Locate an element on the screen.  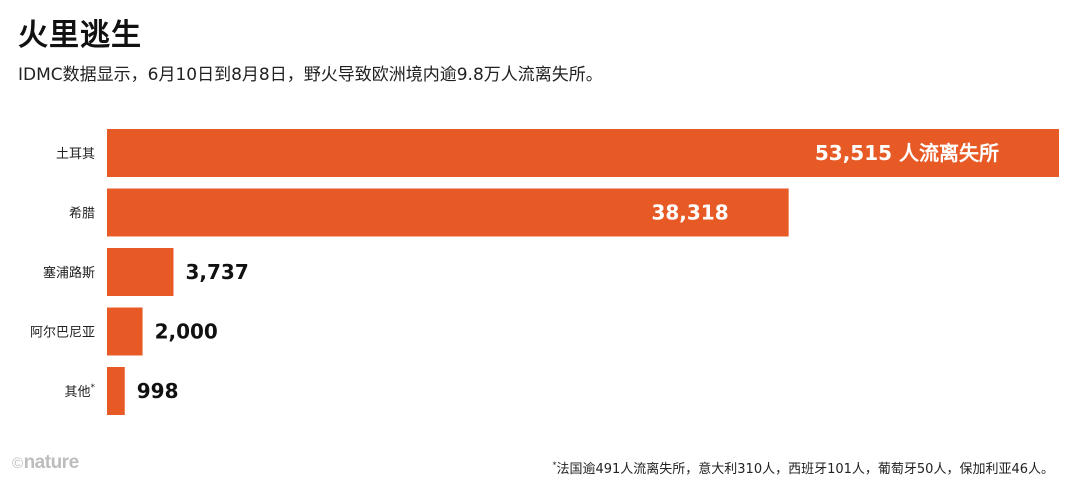
footnote-marker: * is located at coordinates (554, 465).